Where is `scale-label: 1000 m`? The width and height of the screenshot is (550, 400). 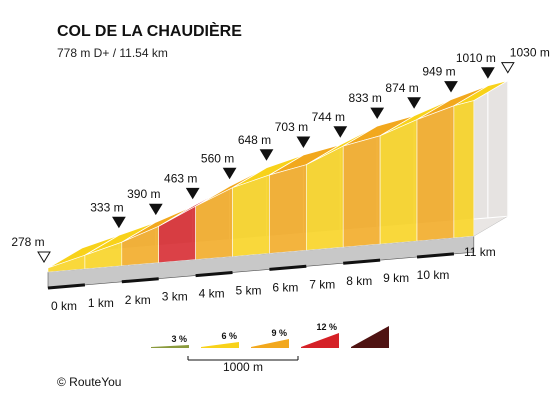 scale-label: 1000 m is located at coordinates (243, 367).